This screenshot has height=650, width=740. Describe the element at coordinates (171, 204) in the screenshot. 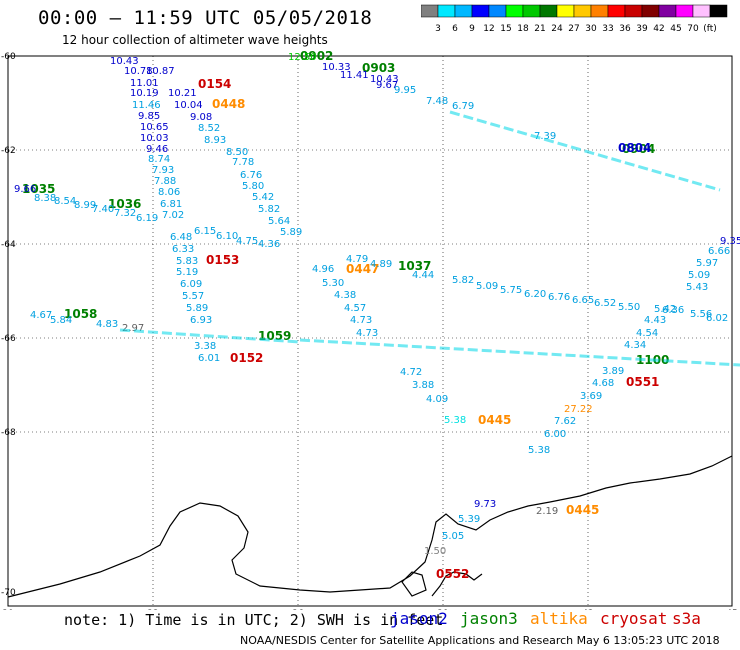

I see `swh-value: 6.81` at that location.